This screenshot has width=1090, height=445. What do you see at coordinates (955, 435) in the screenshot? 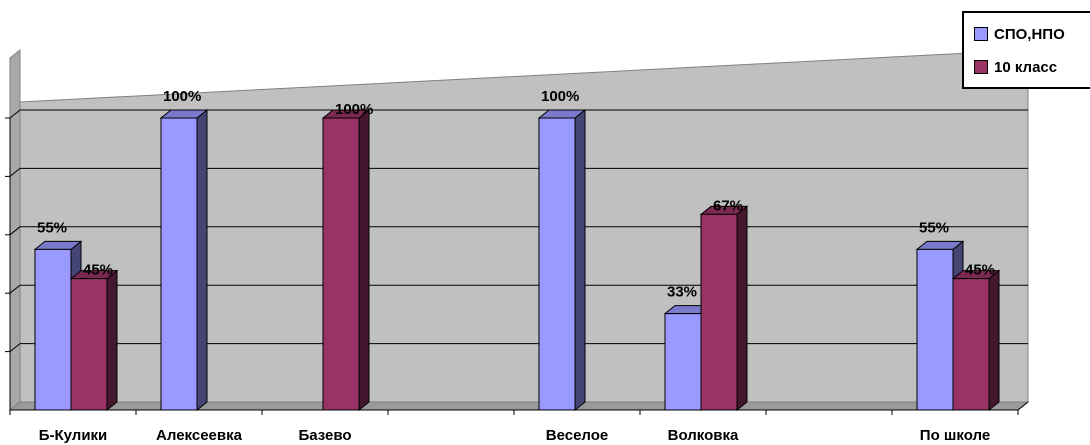
I see `category-label: По школе` at bounding box center [955, 435].